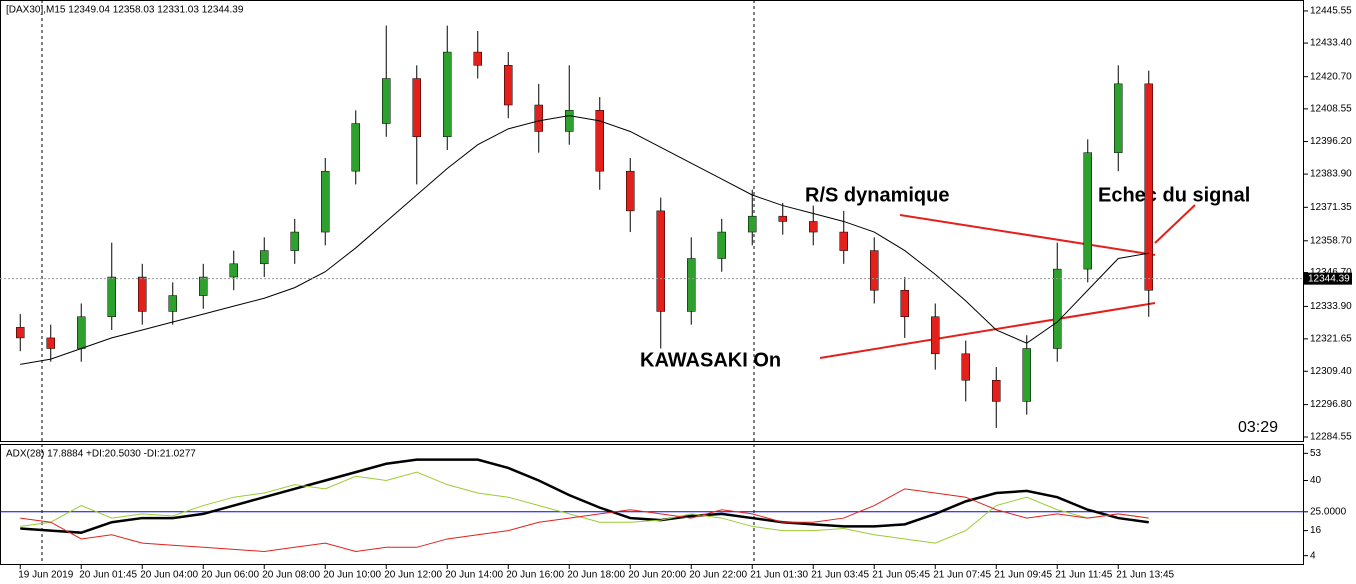  I want to click on x-tick-label: 21 Jun 07:45, so click(962, 575).